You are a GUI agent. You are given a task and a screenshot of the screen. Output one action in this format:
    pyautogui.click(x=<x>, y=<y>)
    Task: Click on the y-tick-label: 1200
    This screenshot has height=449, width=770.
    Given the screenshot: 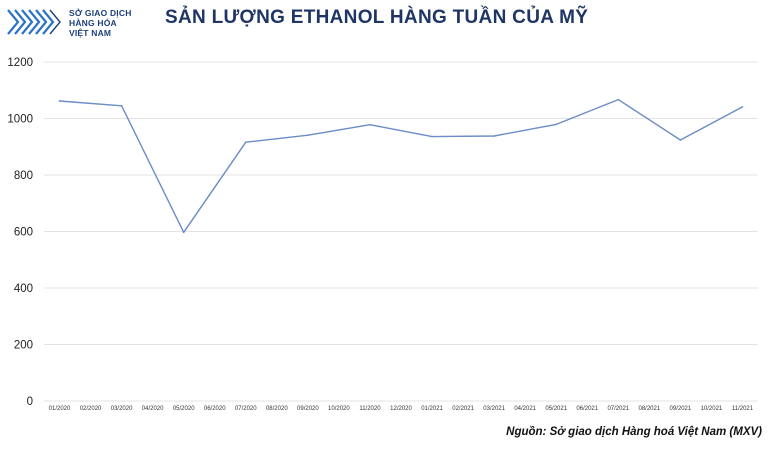 What is the action you would take?
    pyautogui.click(x=20, y=63)
    